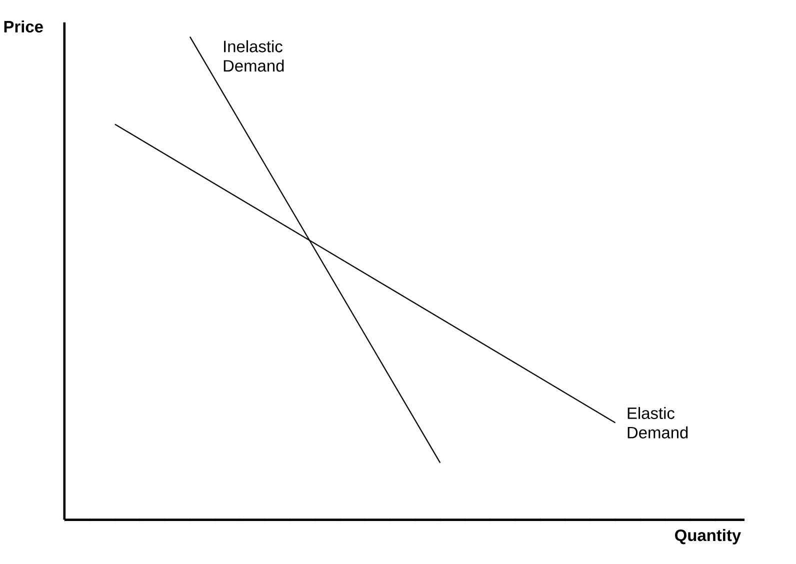 This screenshot has width=796, height=564. What do you see at coordinates (708, 536) in the screenshot?
I see `x-axis-title: Quantity` at bounding box center [708, 536].